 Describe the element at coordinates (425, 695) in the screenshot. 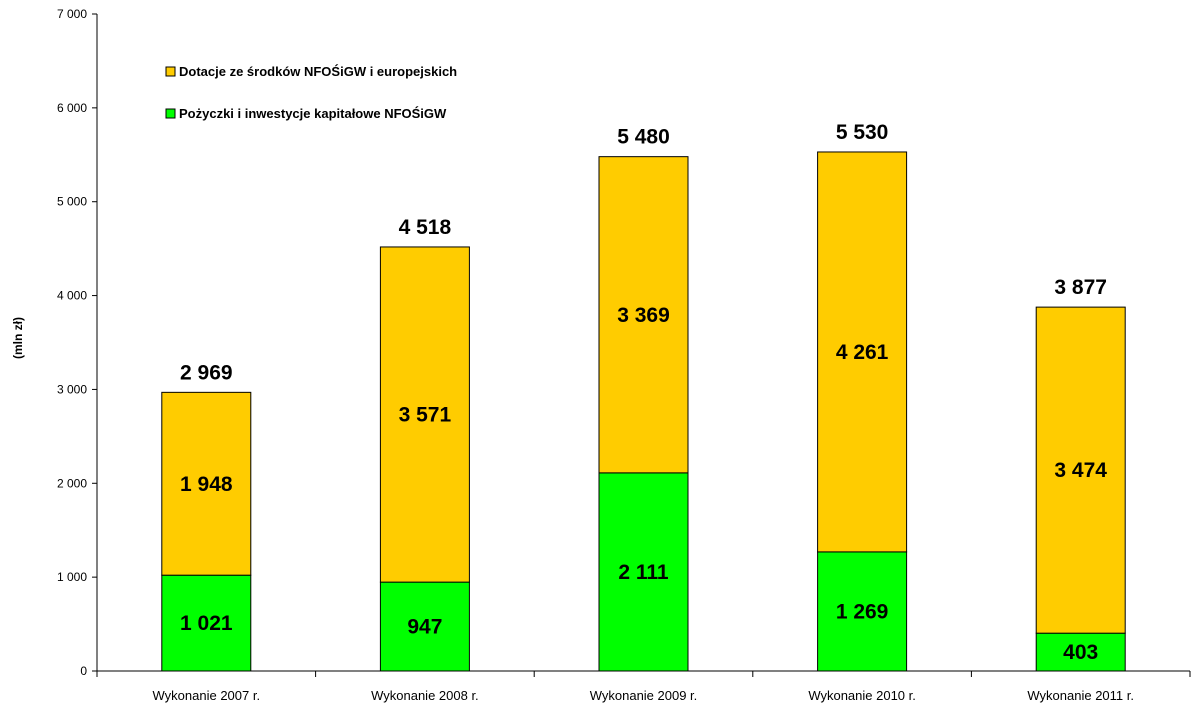

I see `x-tick-label: Wykonanie 2008 r.` at that location.